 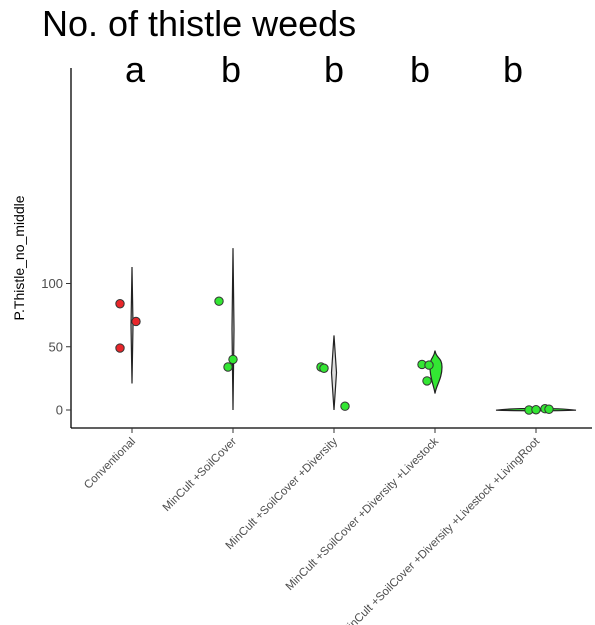 What do you see at coordinates (135, 69) in the screenshot?
I see `group-letter-conventional: a` at bounding box center [135, 69].